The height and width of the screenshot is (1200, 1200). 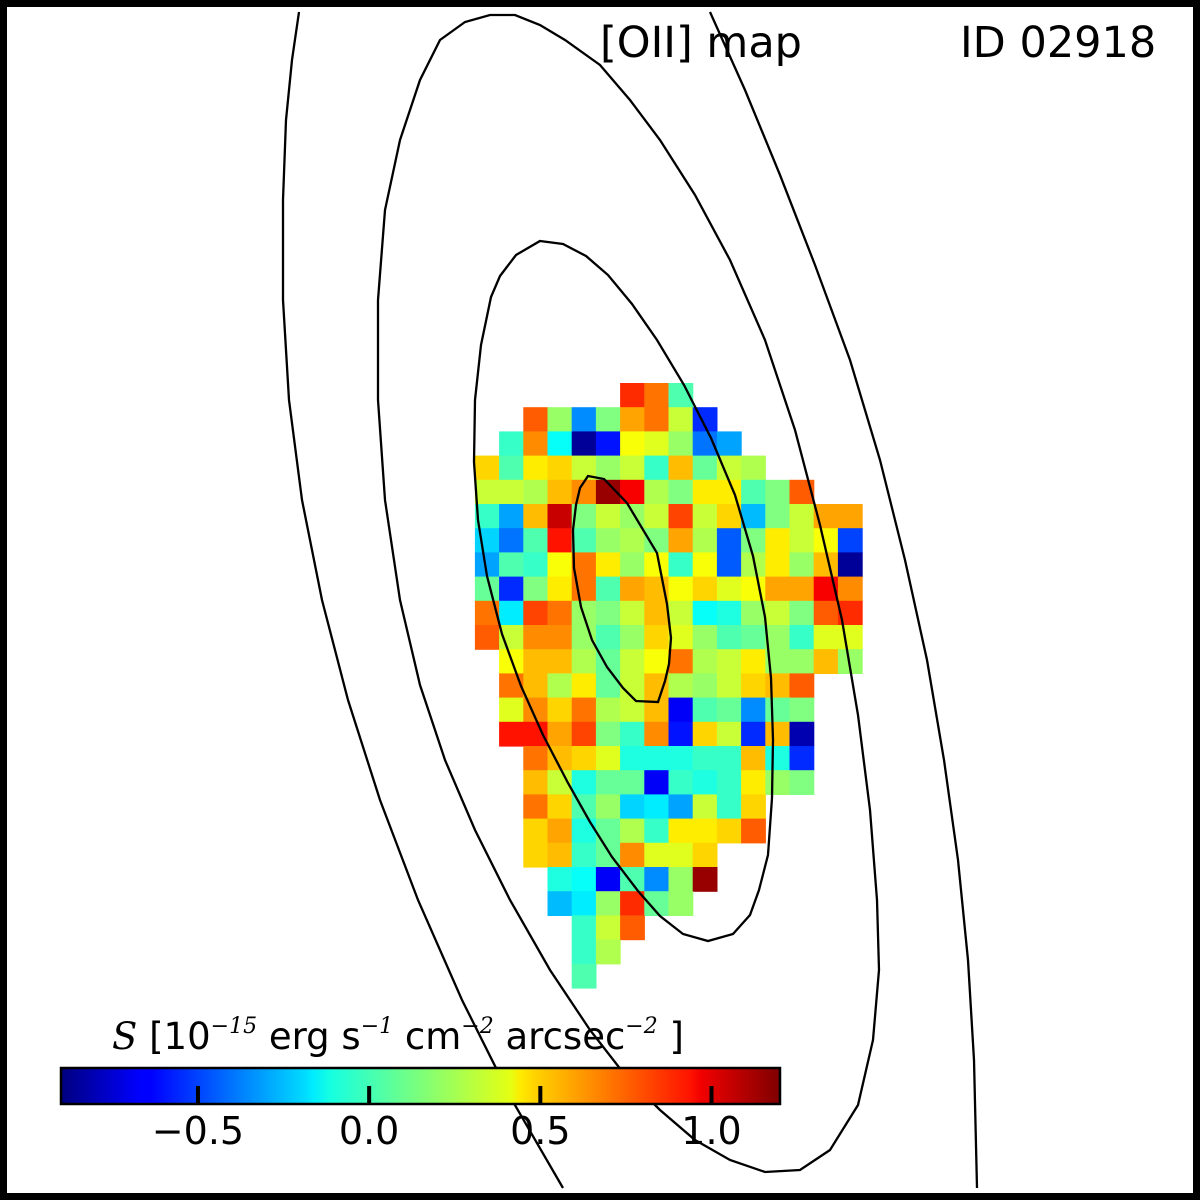 What do you see at coordinates (701, 43) in the screenshot?
I see `map-title: [OII] map` at bounding box center [701, 43].